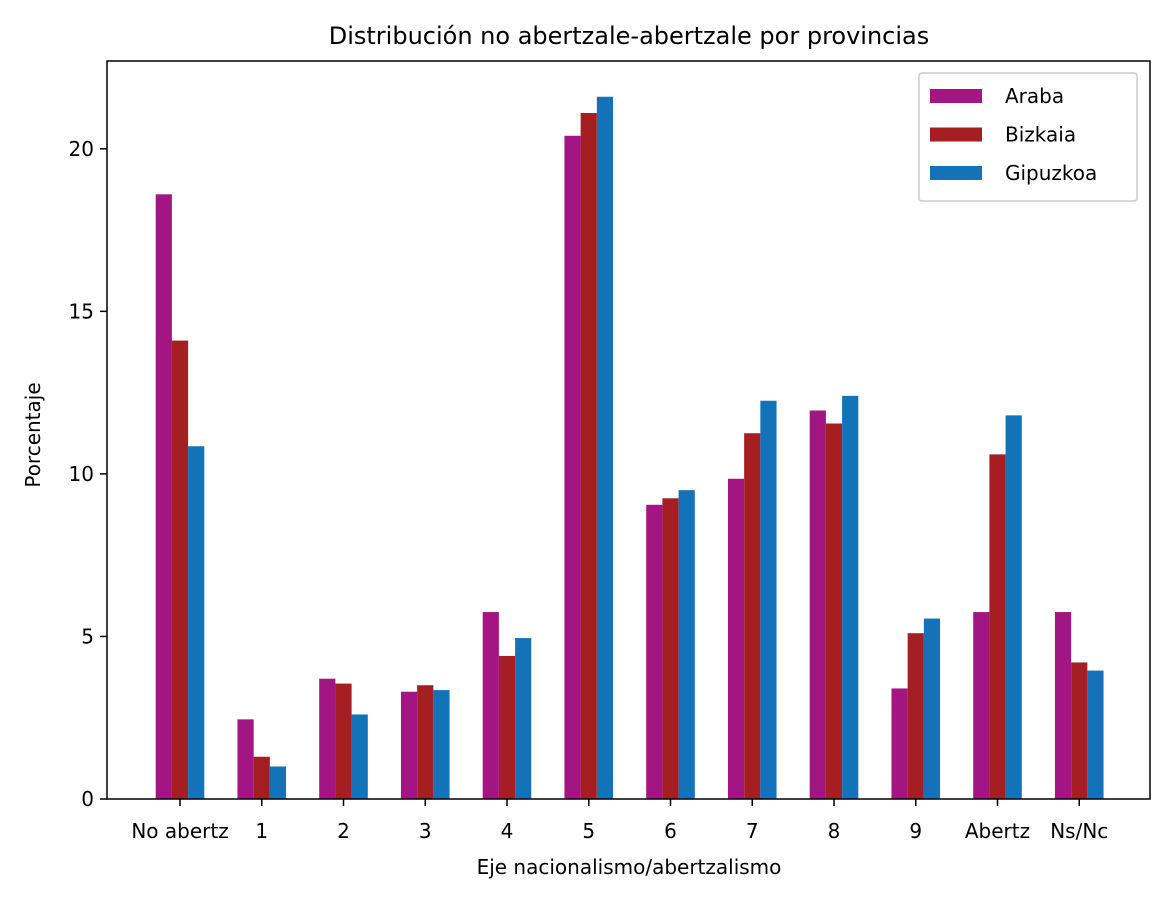 The image size is (1169, 900). What do you see at coordinates (261, 831) in the screenshot?
I see `x-tick-label: 1` at bounding box center [261, 831].